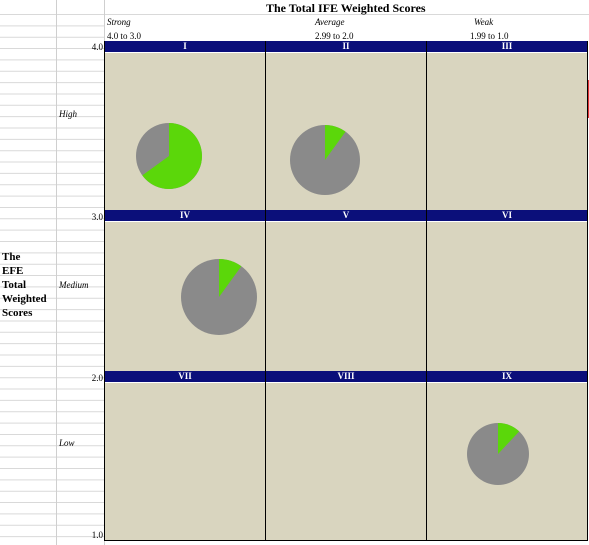  Describe the element at coordinates (346, 46) in the screenshot. I see `cell-header-II: II` at that location.